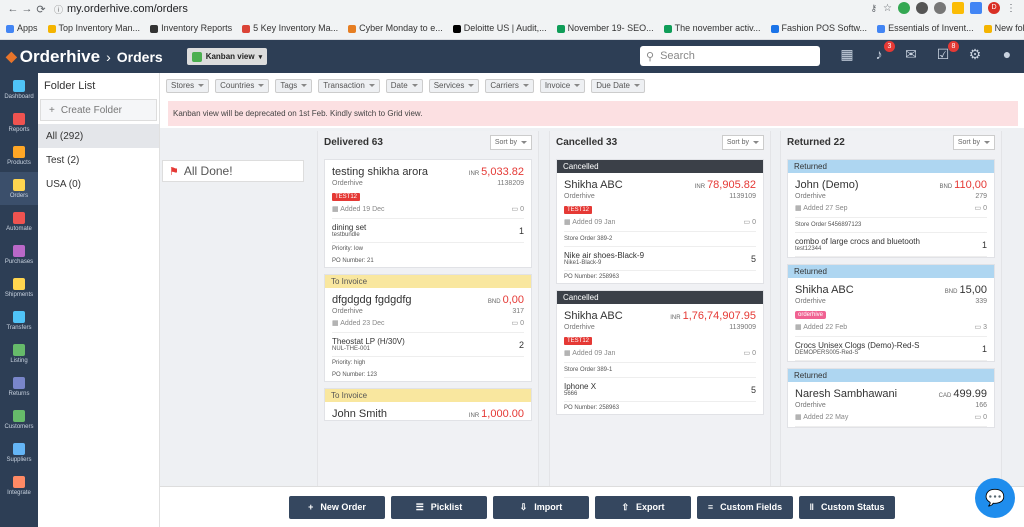 This screenshot has height=527, width=1024. I want to click on line-item: Theostat LP (H/30V) NUL-THE-001 2, so click(428, 345).